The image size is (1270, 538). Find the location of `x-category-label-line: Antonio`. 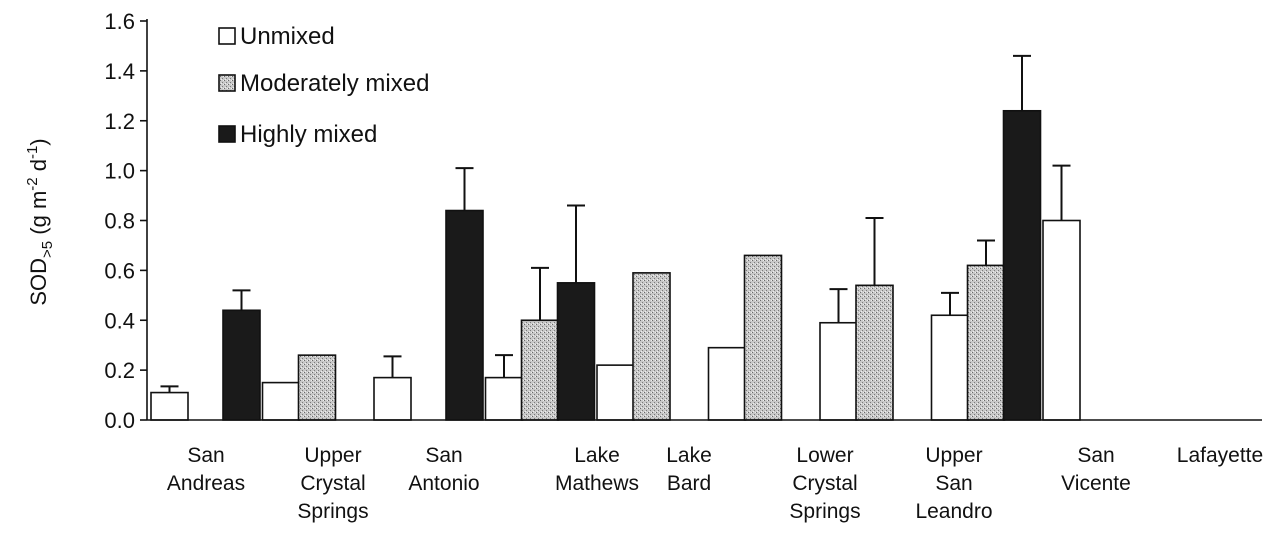

x-category-label-line: Antonio is located at coordinates (443, 483).